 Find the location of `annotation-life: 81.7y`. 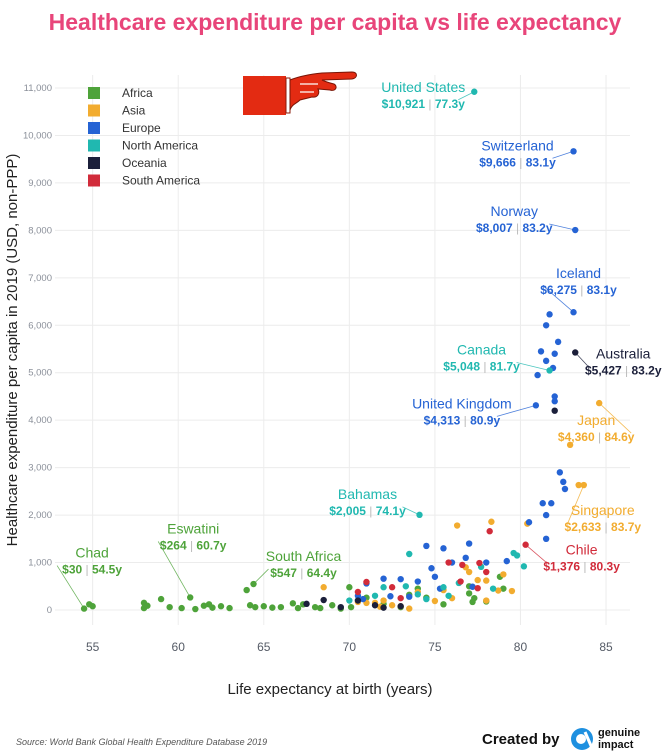

annotation-life: 81.7y is located at coordinates (505, 366).